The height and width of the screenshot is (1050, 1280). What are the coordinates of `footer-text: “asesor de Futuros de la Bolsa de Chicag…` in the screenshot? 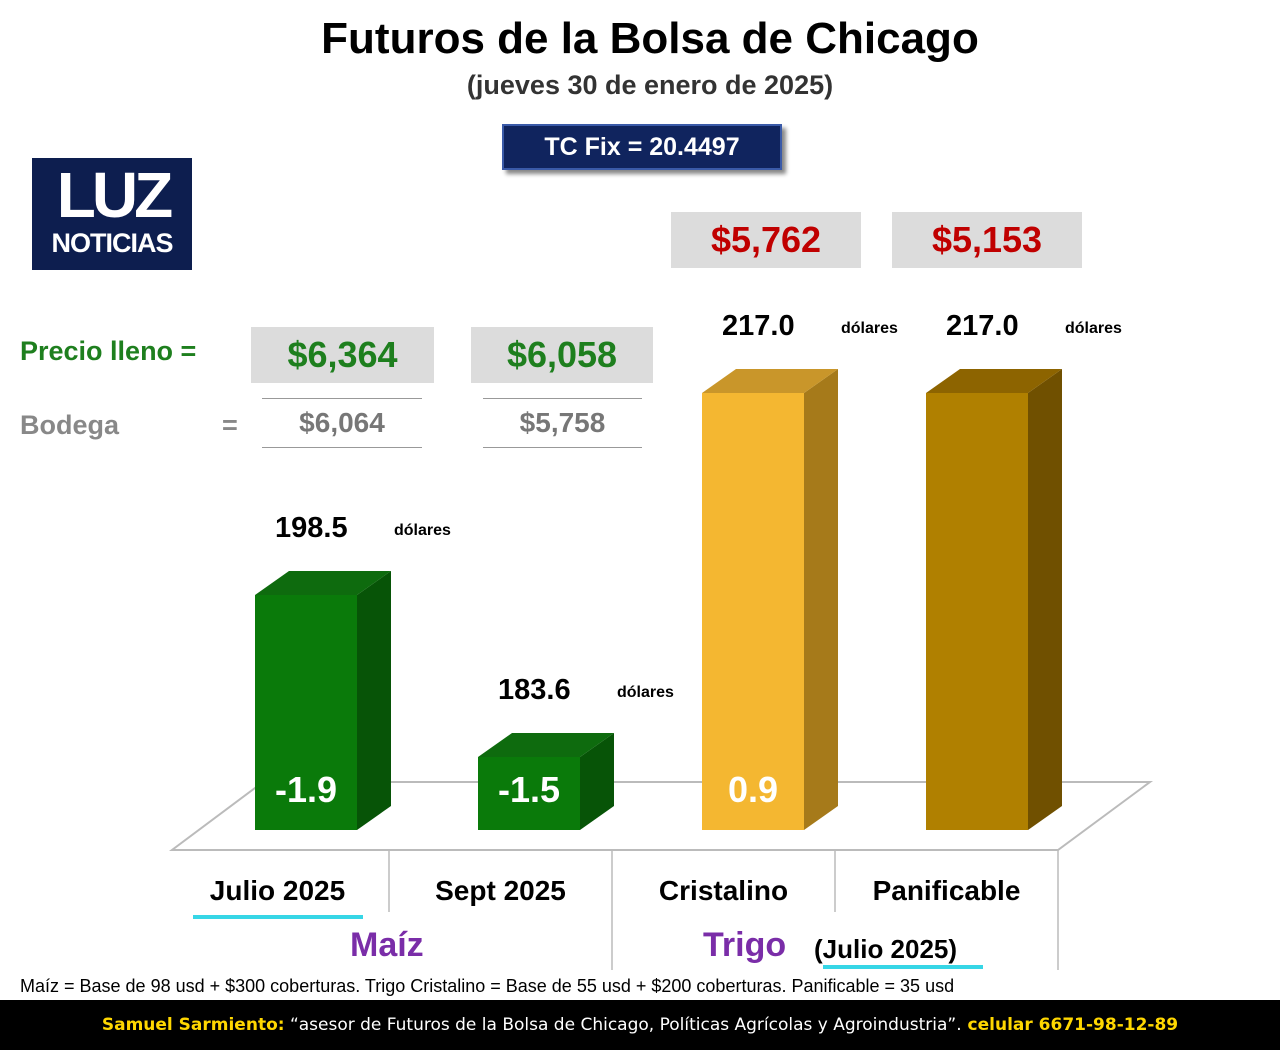 It's located at (623, 1025).